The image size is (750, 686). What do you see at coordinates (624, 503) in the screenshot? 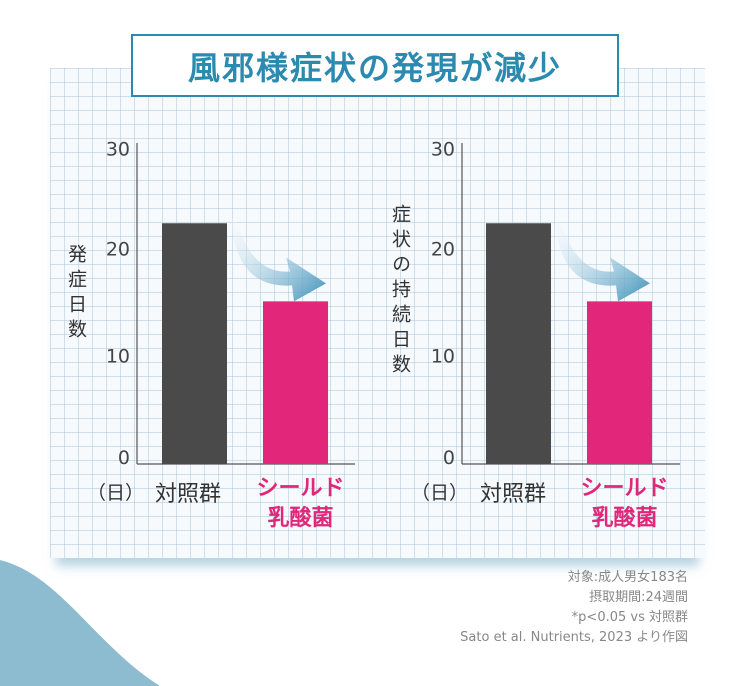
I see `category-label-product-right: シールド 乳酸菌` at bounding box center [624, 503].